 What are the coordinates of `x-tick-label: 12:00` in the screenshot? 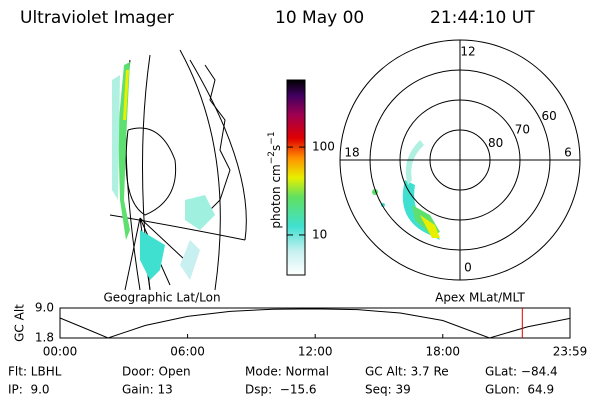 It's located at (315, 352).